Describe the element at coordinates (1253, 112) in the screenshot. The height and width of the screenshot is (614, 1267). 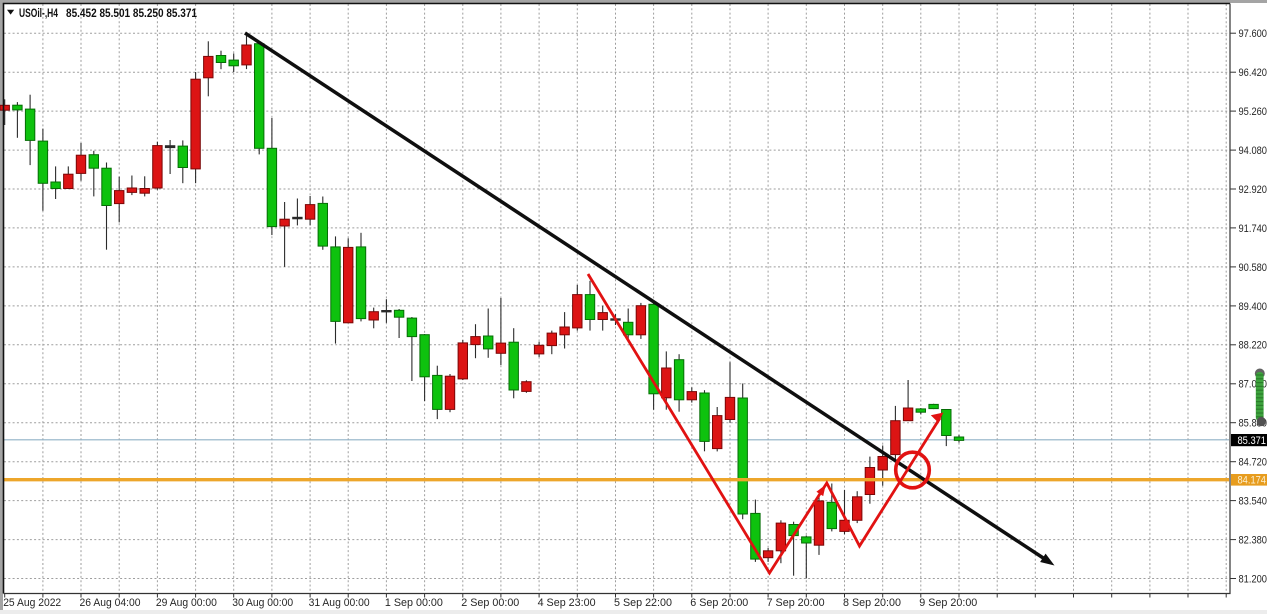
I see `svg-text: 95.260` at that location.